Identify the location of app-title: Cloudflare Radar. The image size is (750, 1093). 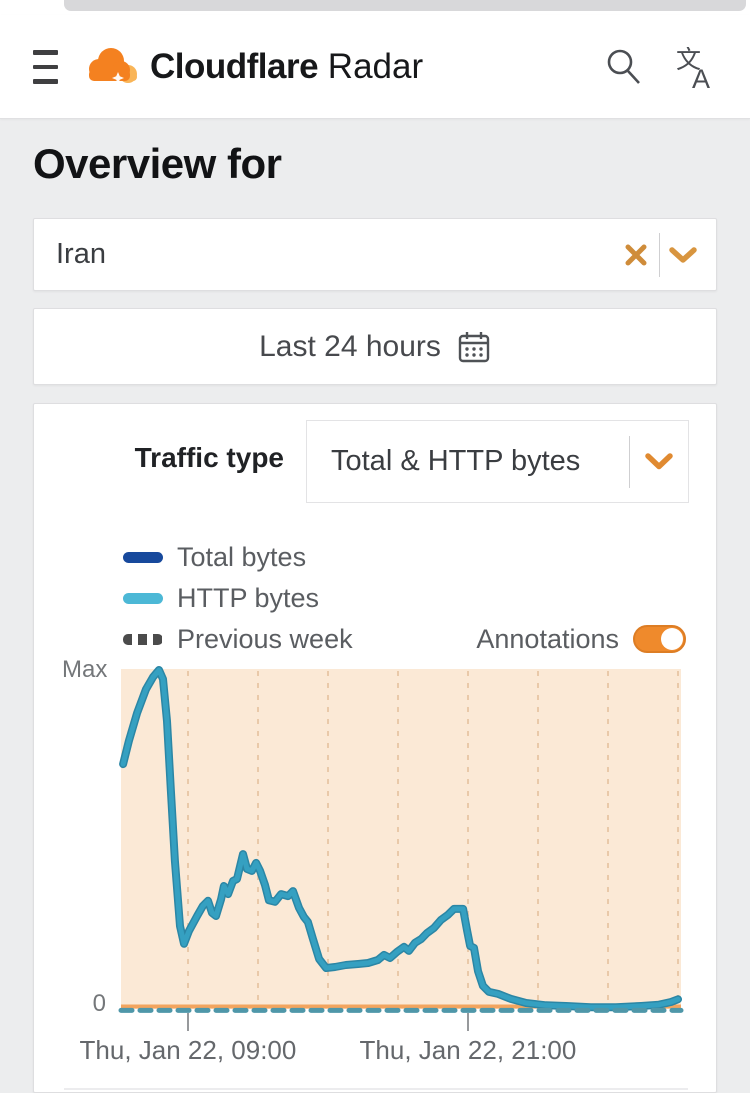
(286, 67).